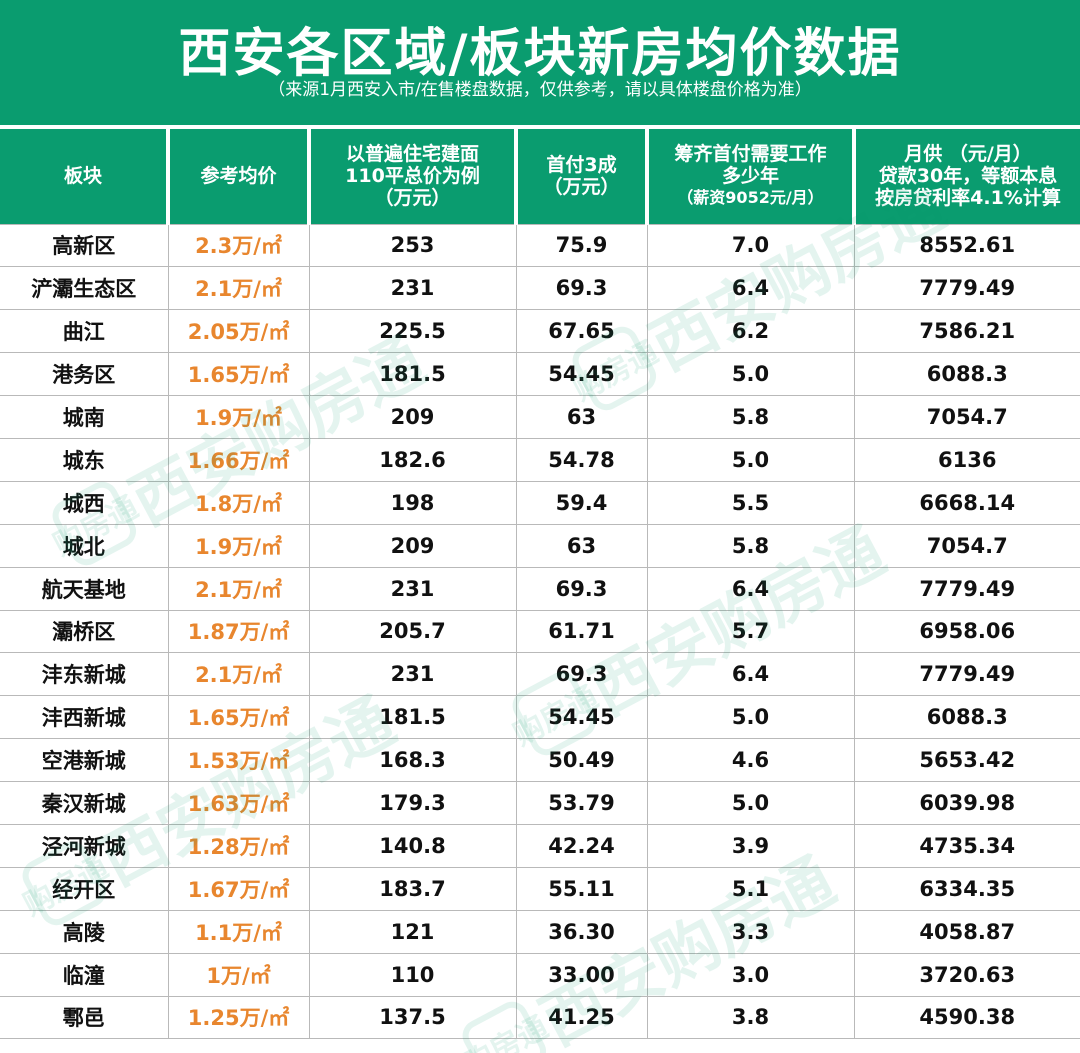 This screenshot has height=1053, width=1080. I want to click on cell-monthly-payment: 8552.61, so click(966, 245).